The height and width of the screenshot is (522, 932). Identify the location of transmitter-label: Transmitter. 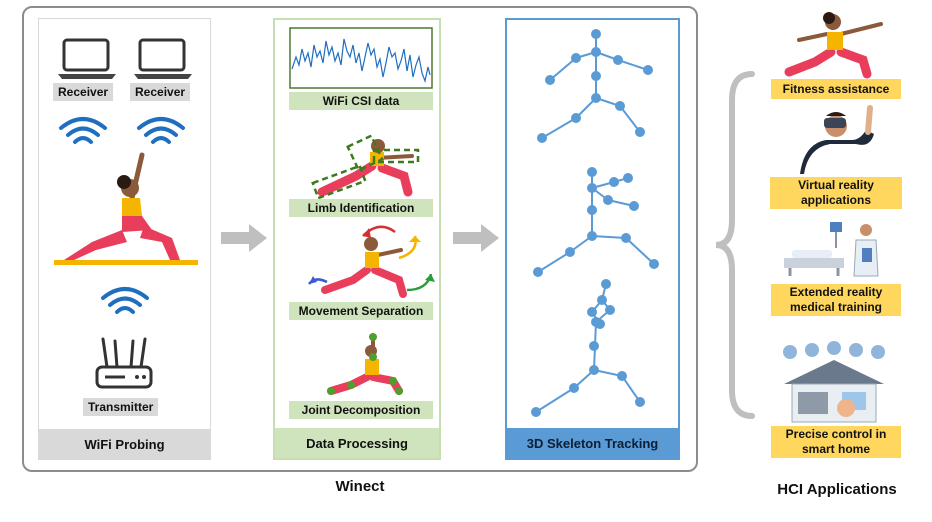
(121, 407).